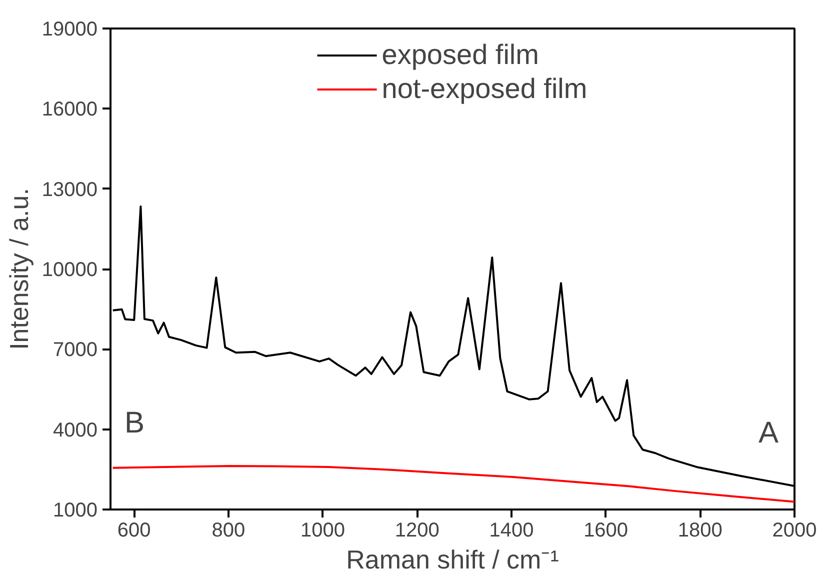 This screenshot has height=577, width=829. Describe the element at coordinates (453, 483) in the screenshot. I see `line-series` at that location.